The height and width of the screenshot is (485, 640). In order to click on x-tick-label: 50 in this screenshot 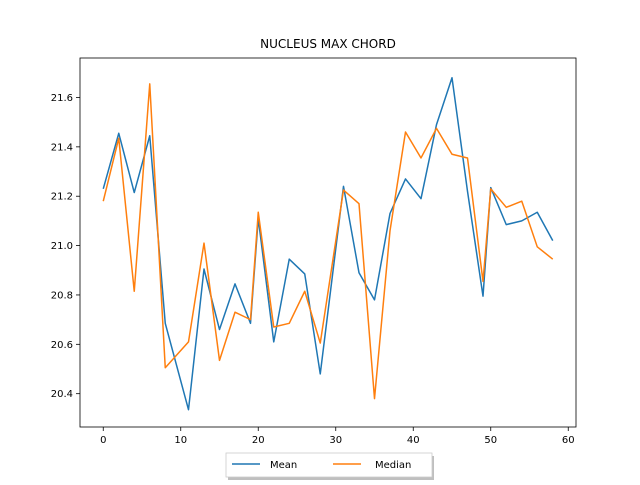, I will do `click(490, 440)`.